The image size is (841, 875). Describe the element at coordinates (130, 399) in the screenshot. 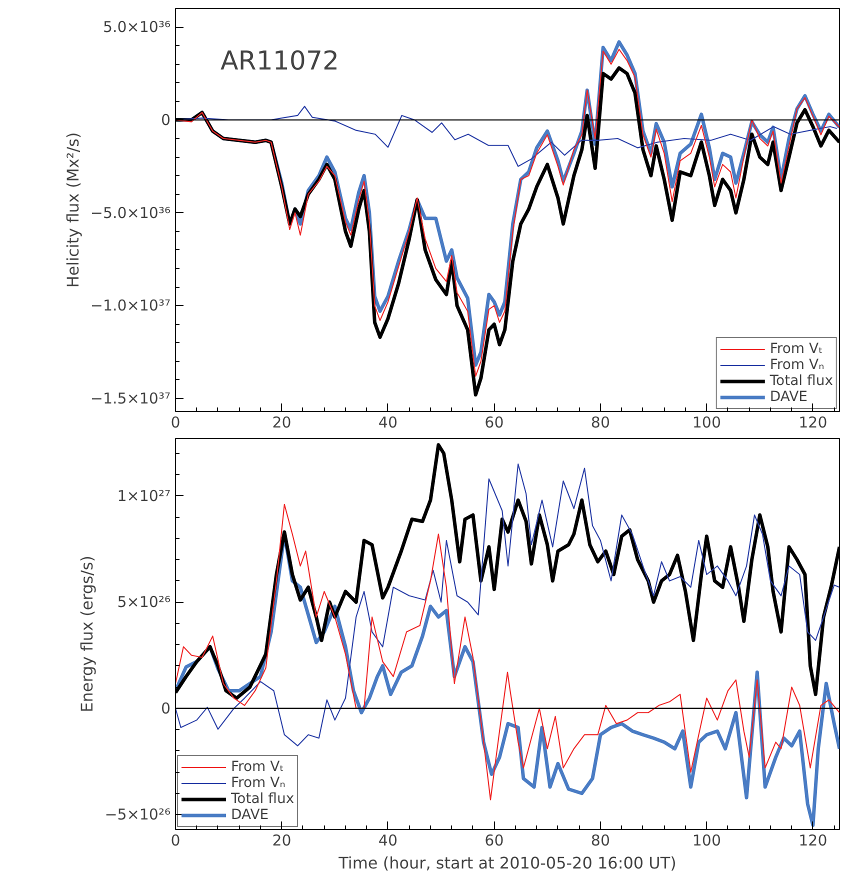

I see `y-tick-label: −1.5×10³⁷` at that location.